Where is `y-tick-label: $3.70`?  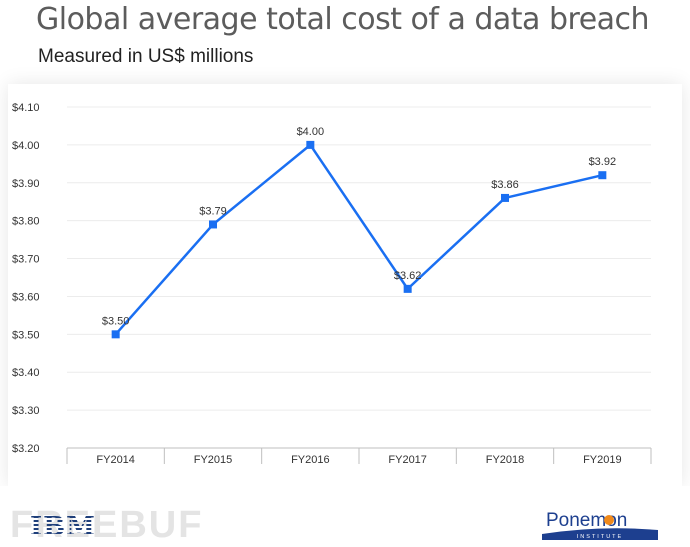 y-tick-label: $3.70 is located at coordinates (26, 260).